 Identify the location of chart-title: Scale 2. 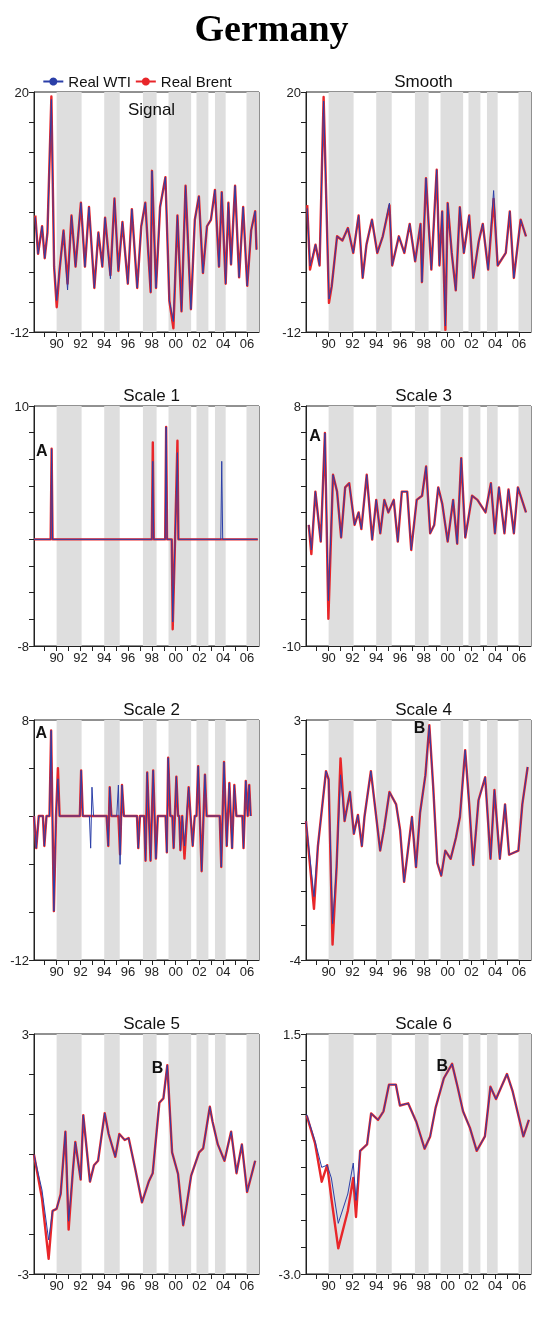
(151, 709).